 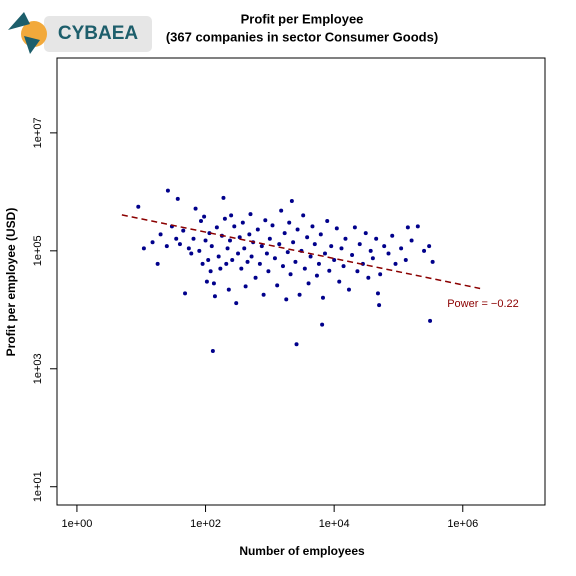 What do you see at coordinates (483, 304) in the screenshot?
I see `annotation: Power = −0.22` at bounding box center [483, 304].